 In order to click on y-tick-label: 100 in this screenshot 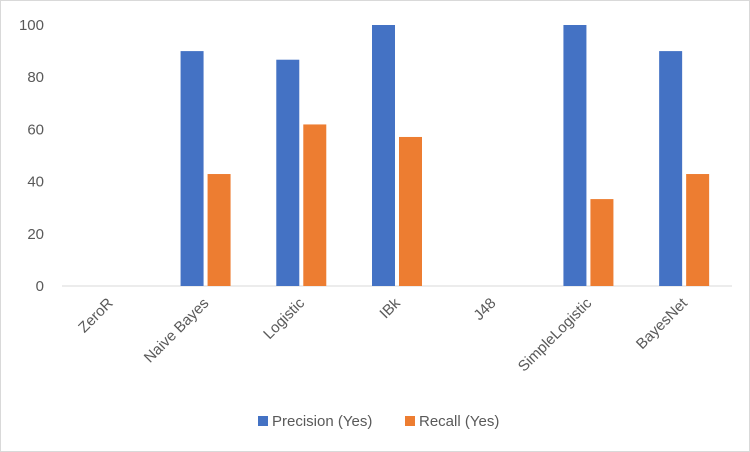, I will do `click(31, 25)`.